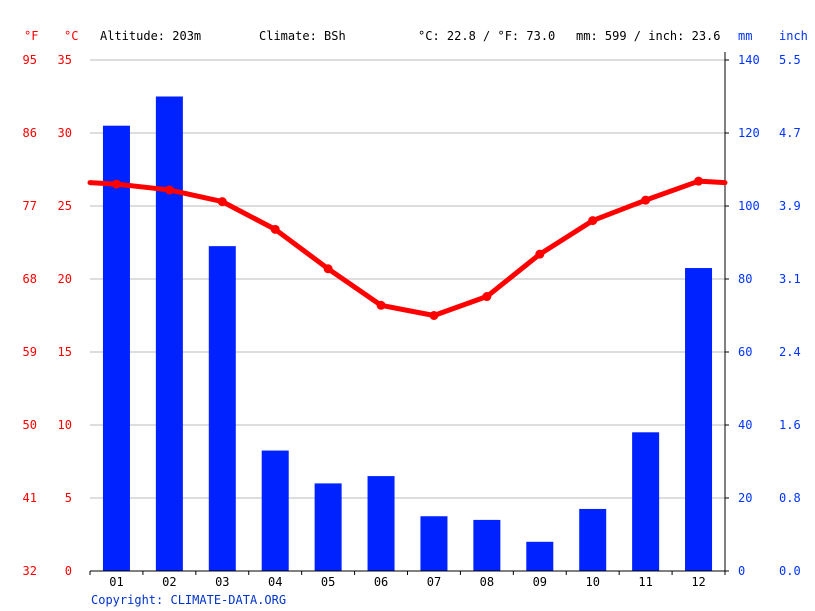  What do you see at coordinates (116, 582) in the screenshot?
I see `month-tick-label: 01` at bounding box center [116, 582].